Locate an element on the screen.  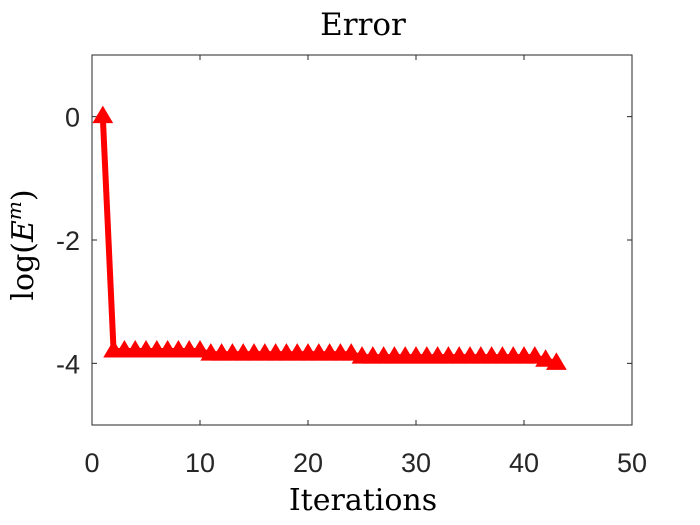
y-tick-label: -4 is located at coordinates (68, 364).